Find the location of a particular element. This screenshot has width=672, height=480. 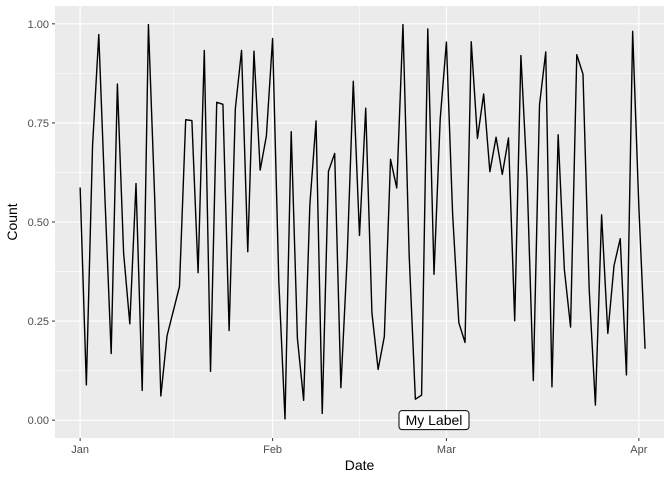

y-tick-label: 0.75 is located at coordinates (38, 124).